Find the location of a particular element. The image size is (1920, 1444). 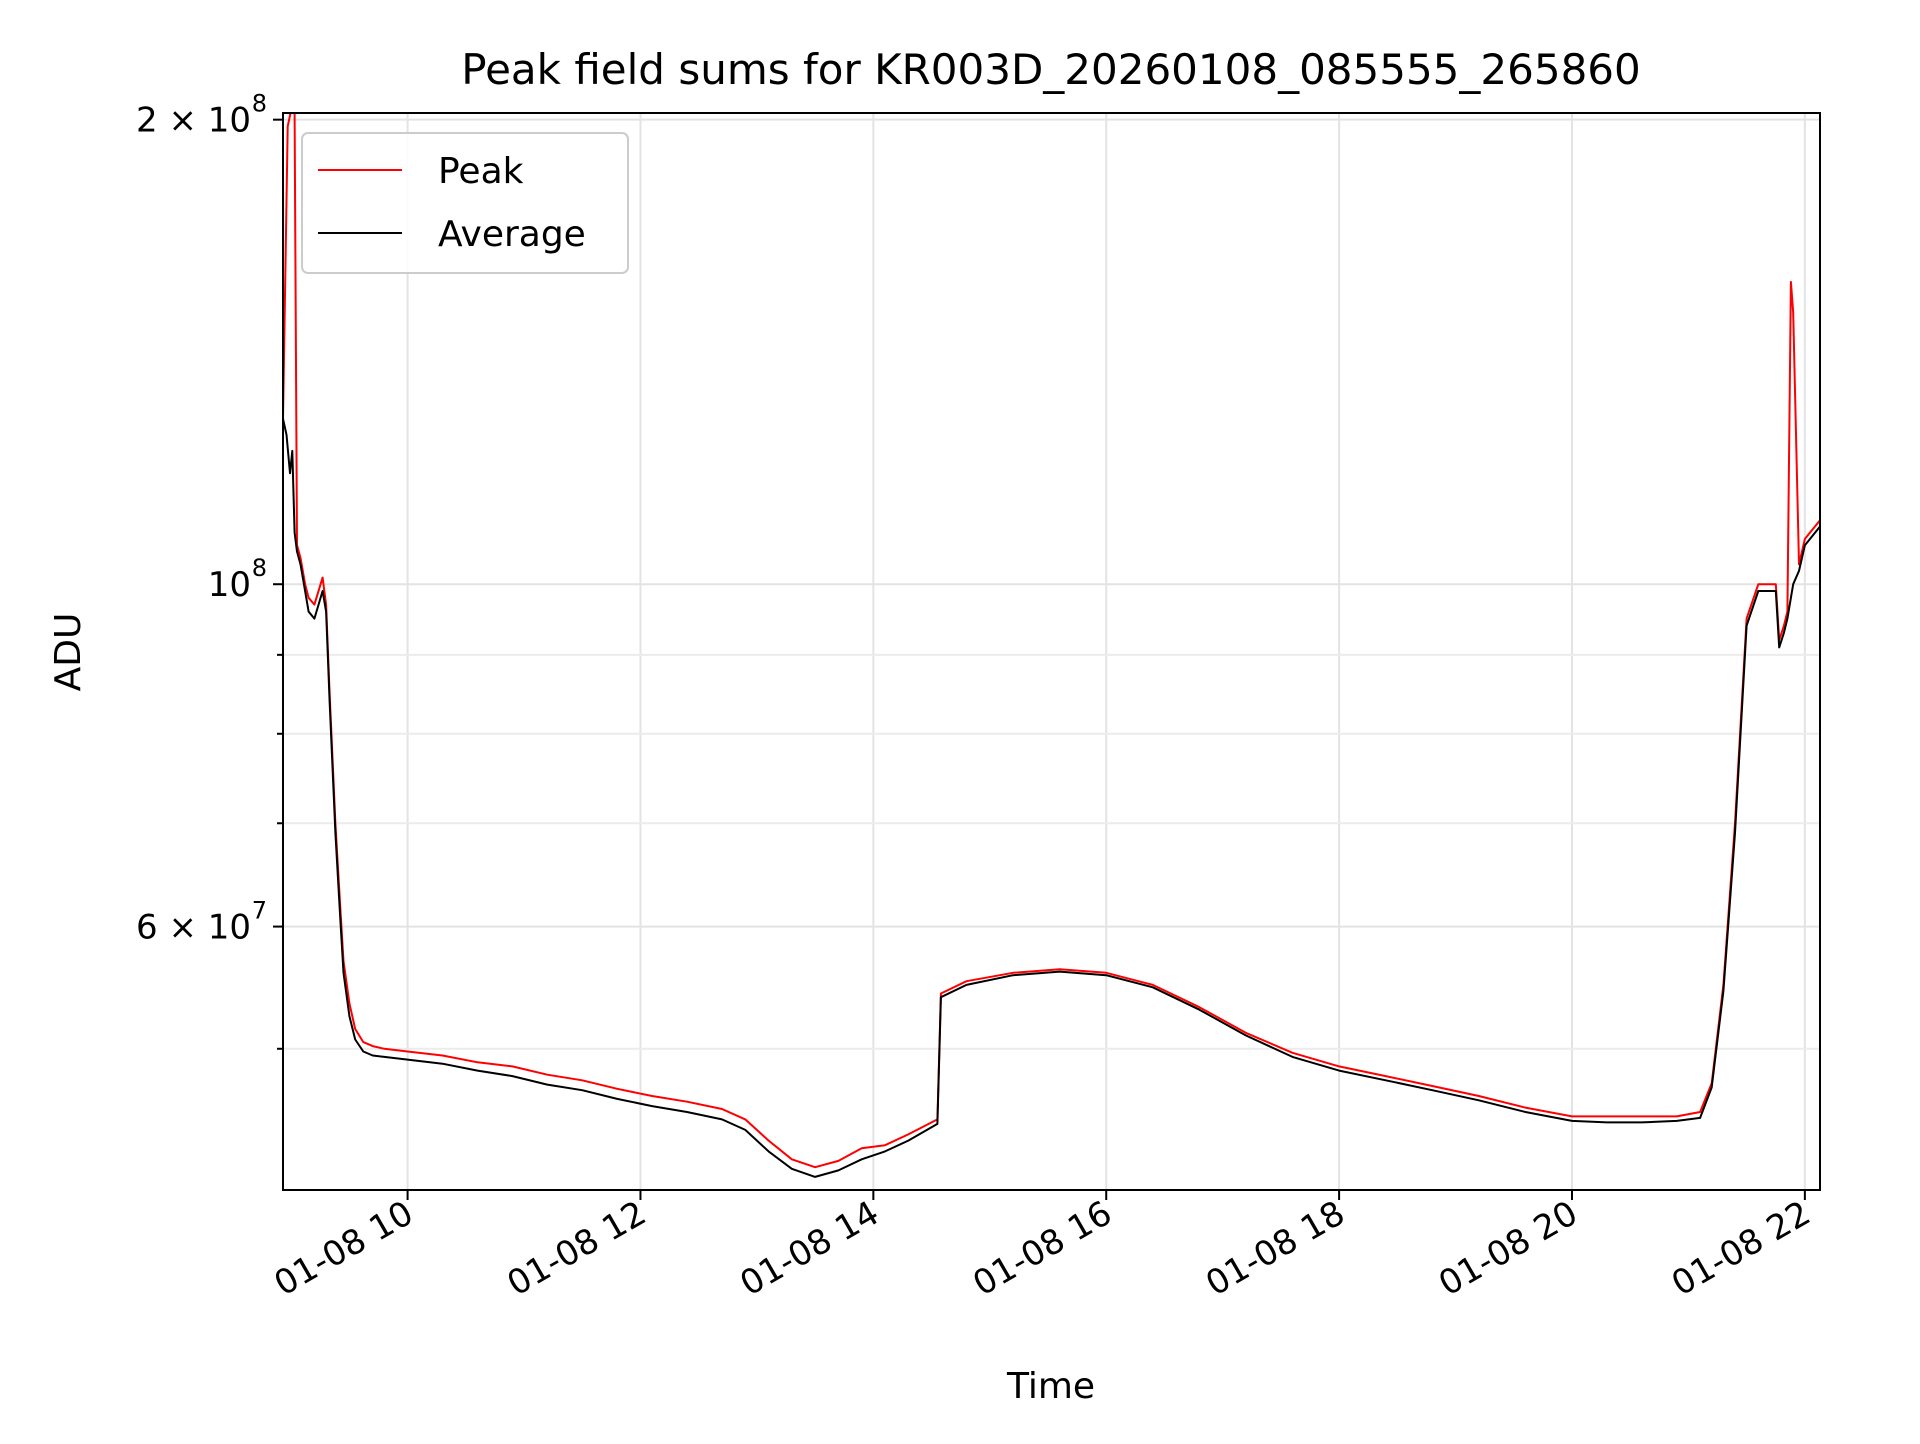

legend-peak-label: Peak is located at coordinates (481, 171).